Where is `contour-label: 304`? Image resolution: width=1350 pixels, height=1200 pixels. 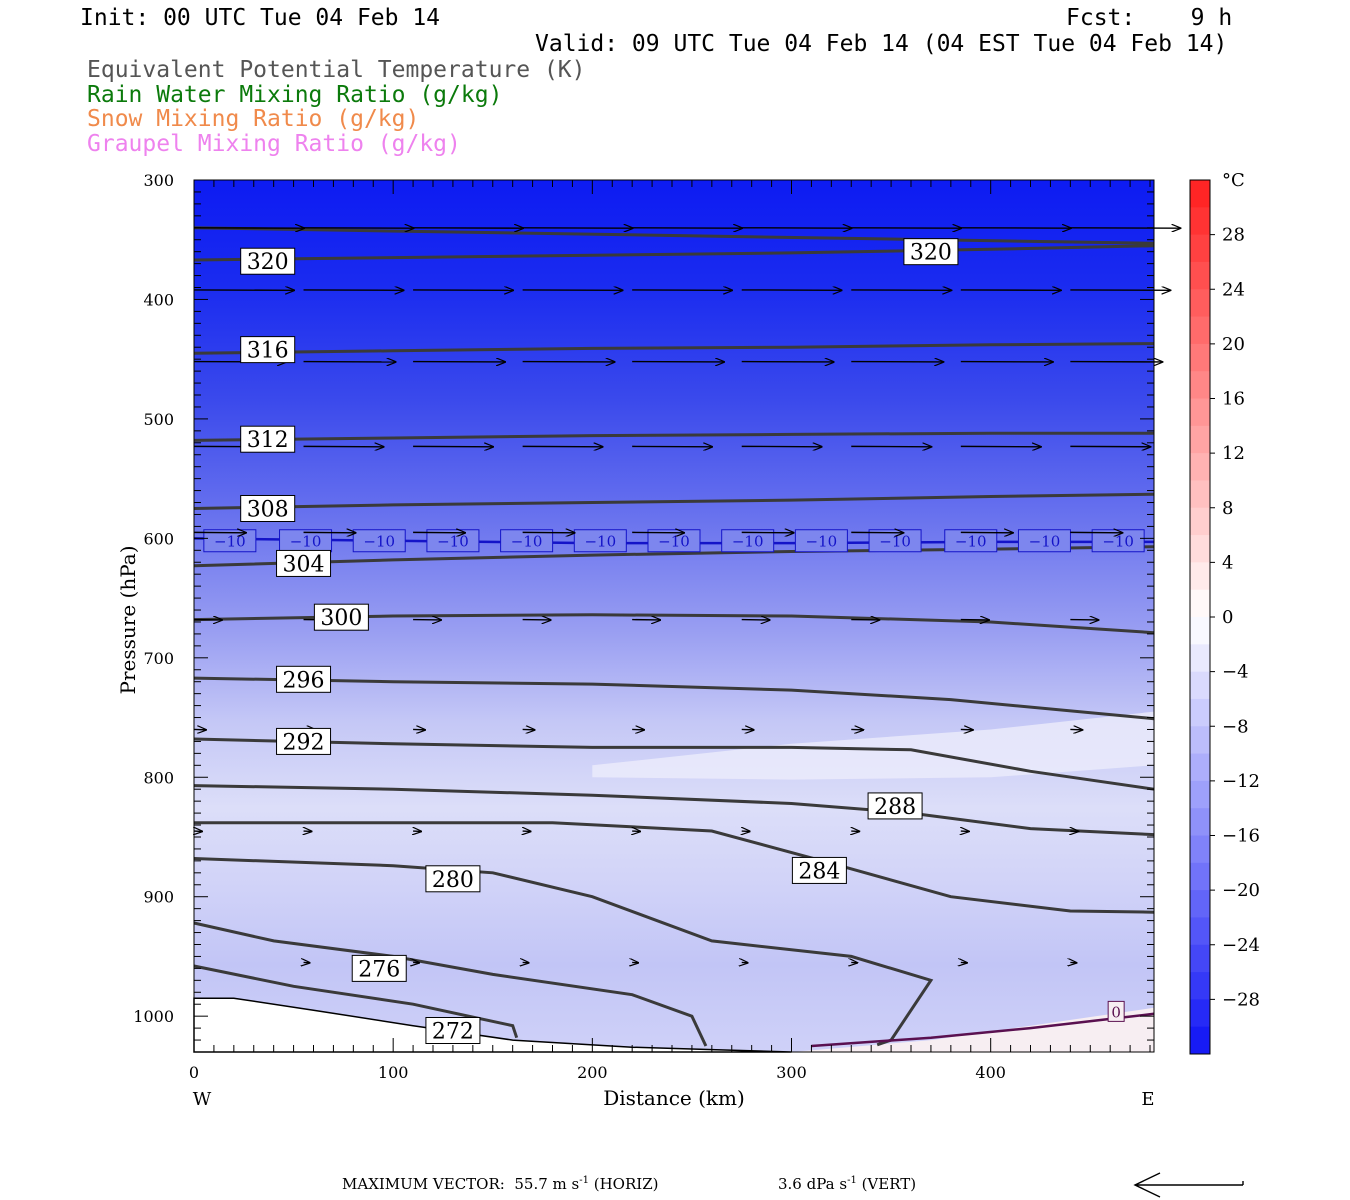 contour-label: 304 is located at coordinates (304, 564).